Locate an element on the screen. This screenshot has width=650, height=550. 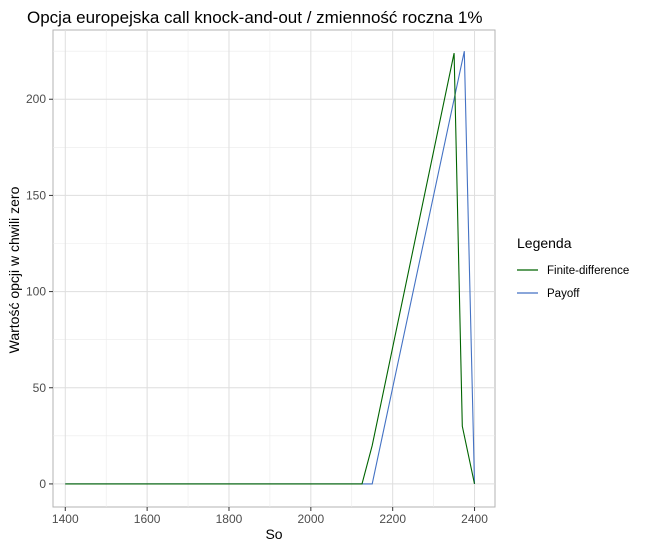
x-axis: 1400 1600 1800 2000 2200 2400 is located at coordinates (270, 516).